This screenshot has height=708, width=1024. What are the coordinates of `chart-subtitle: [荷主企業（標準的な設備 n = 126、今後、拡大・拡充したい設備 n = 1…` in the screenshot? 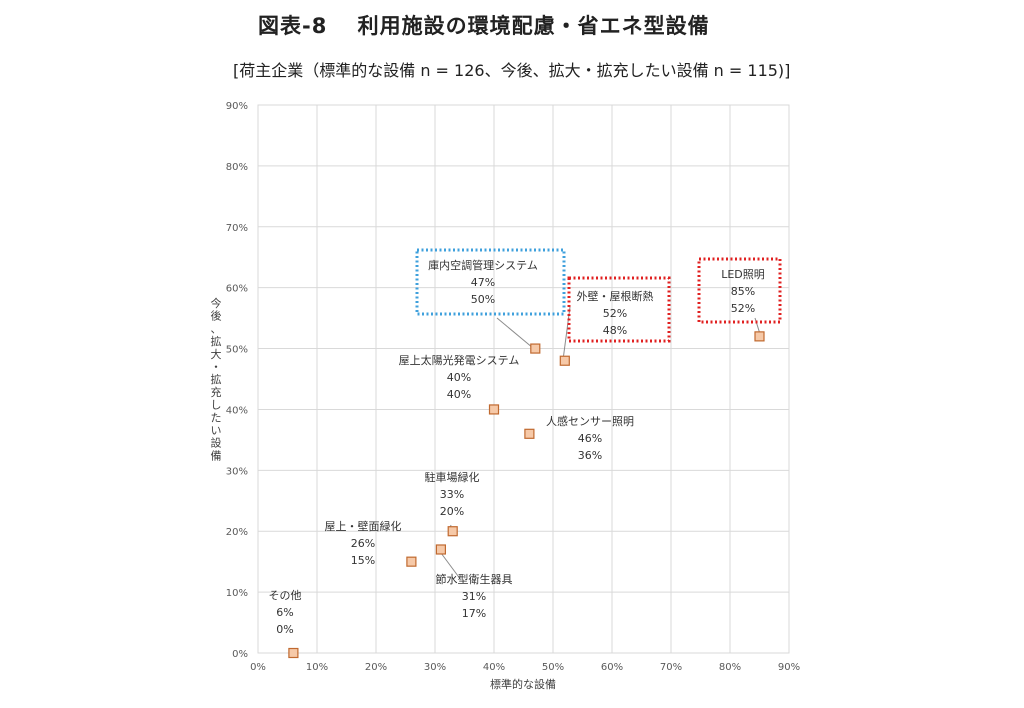 It's located at (512, 70).